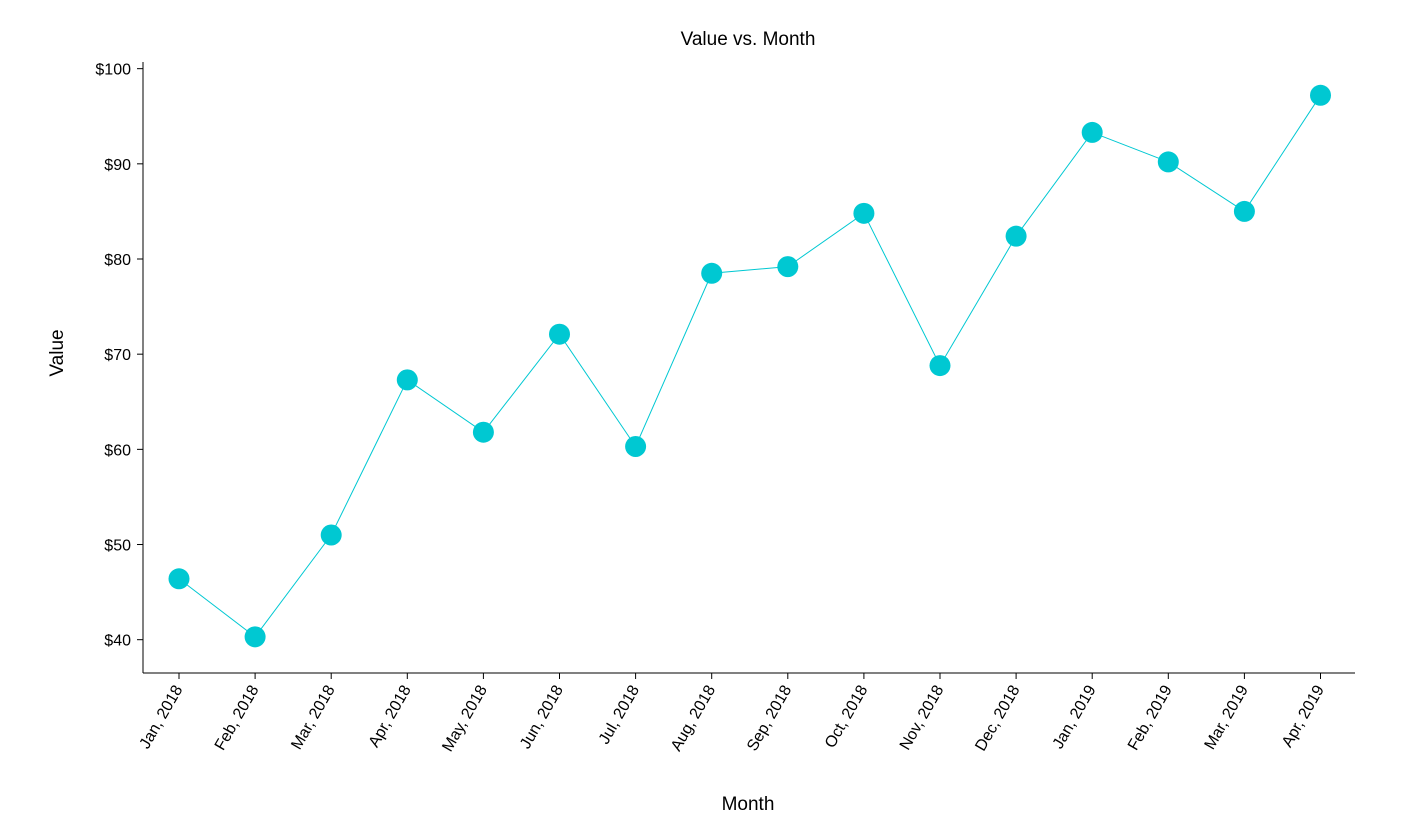 The width and height of the screenshot is (1420, 834). What do you see at coordinates (769, 718) in the screenshot?
I see `x-tick-label: Sep, 2018` at bounding box center [769, 718].